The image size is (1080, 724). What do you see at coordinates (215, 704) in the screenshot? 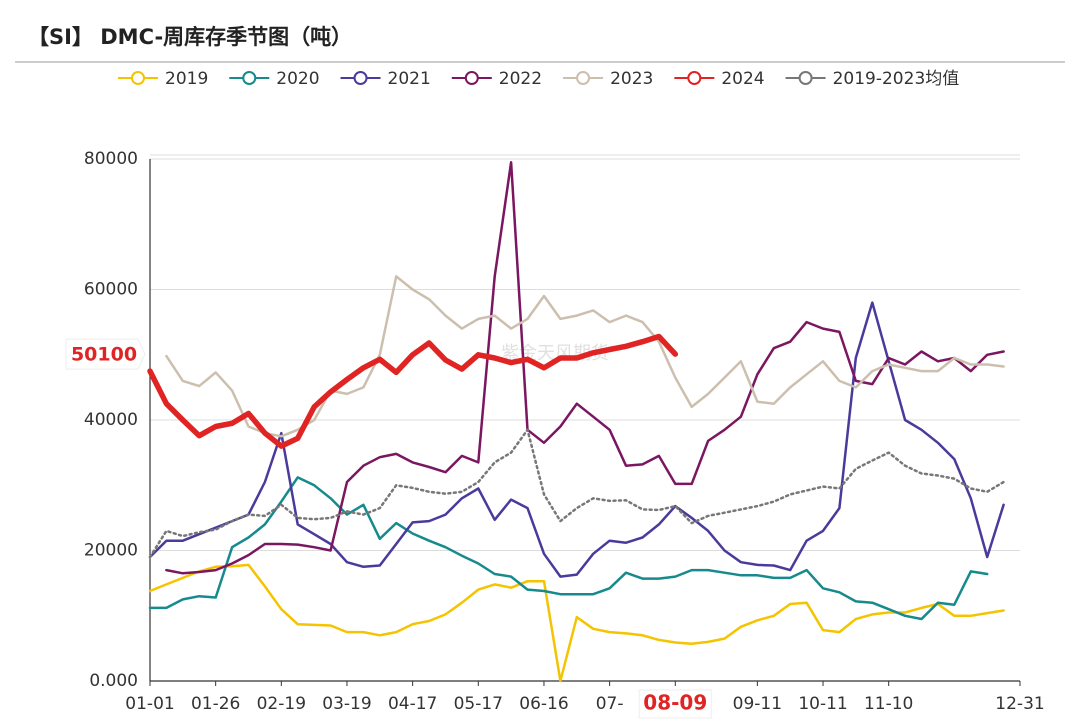
I see `x-tick-label: 01-26` at bounding box center [215, 704].